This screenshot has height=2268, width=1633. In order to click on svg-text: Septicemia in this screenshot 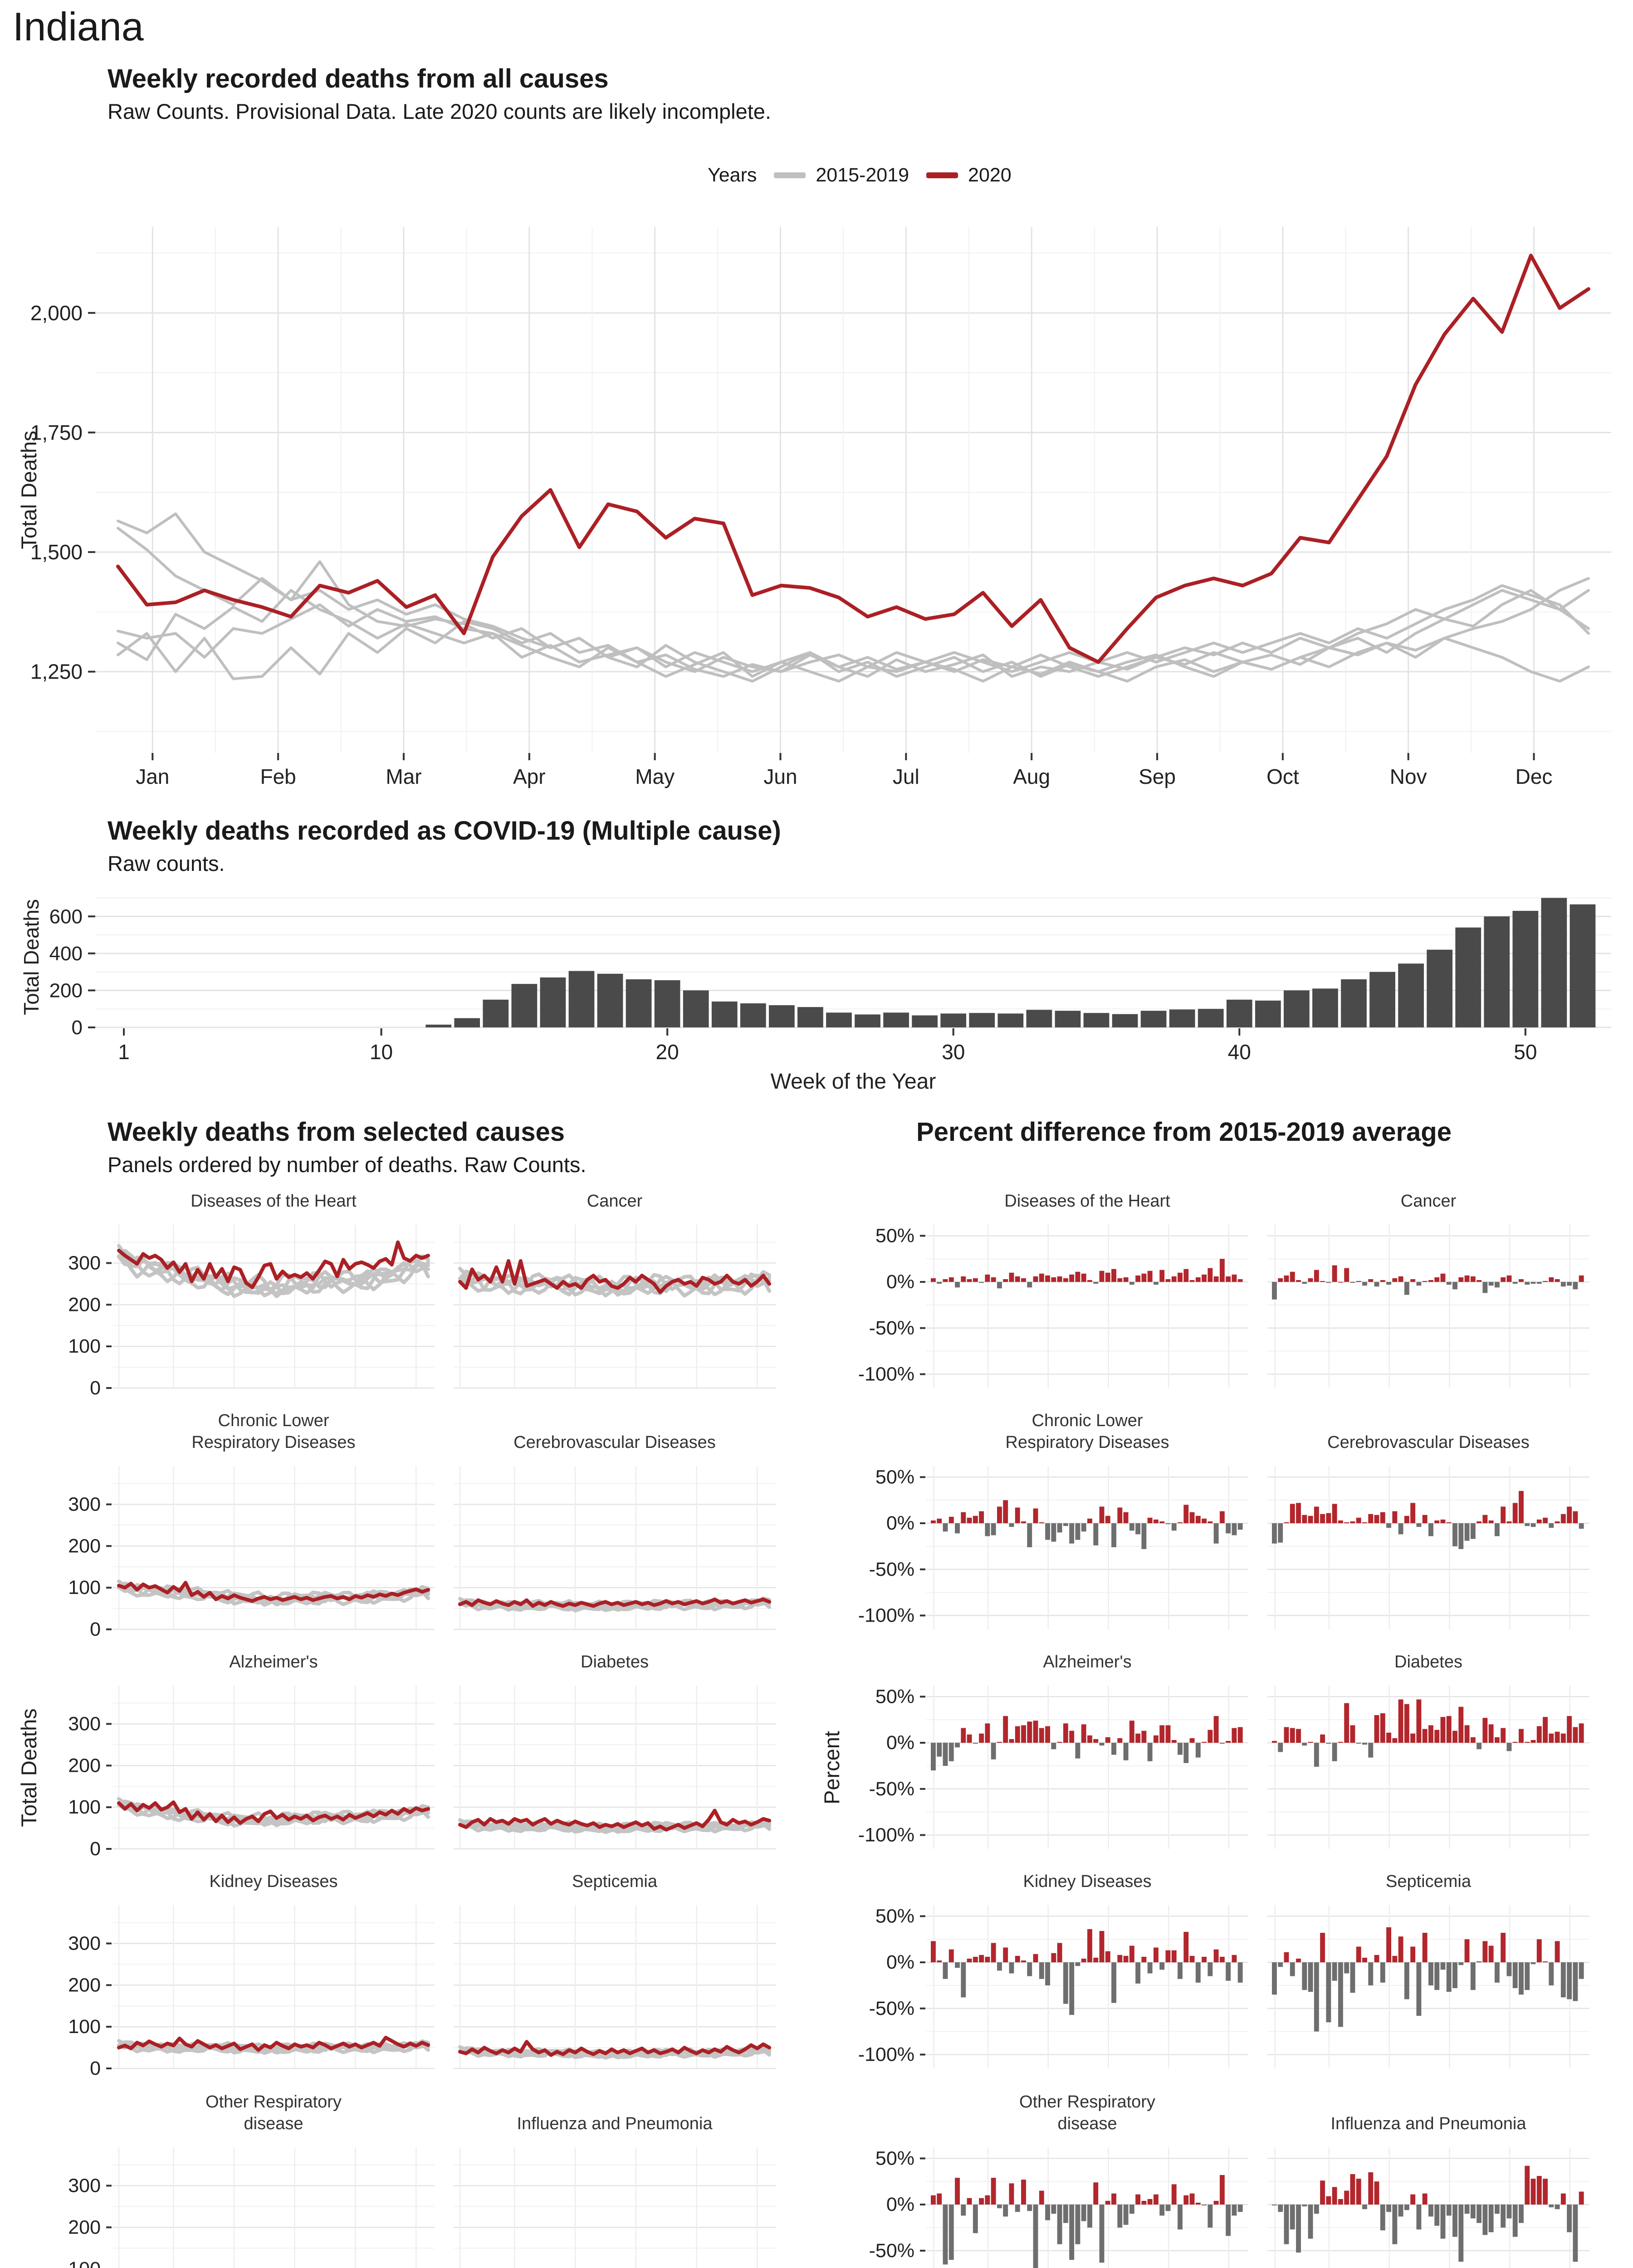, I will do `click(615, 1882)`.